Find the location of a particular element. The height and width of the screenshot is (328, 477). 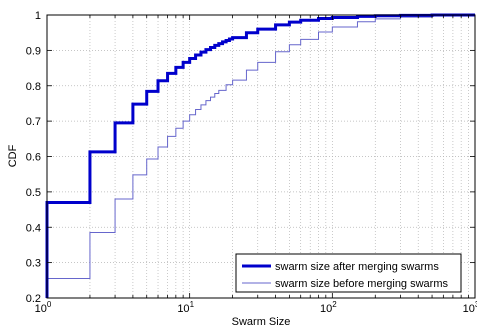

legend-box is located at coordinates (348, 273).